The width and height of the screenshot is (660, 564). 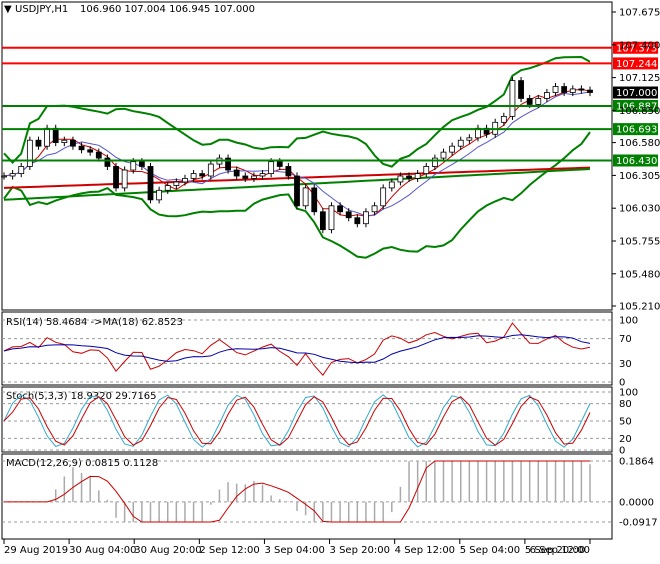 I want to click on rsi-line, so click(x=297, y=349).